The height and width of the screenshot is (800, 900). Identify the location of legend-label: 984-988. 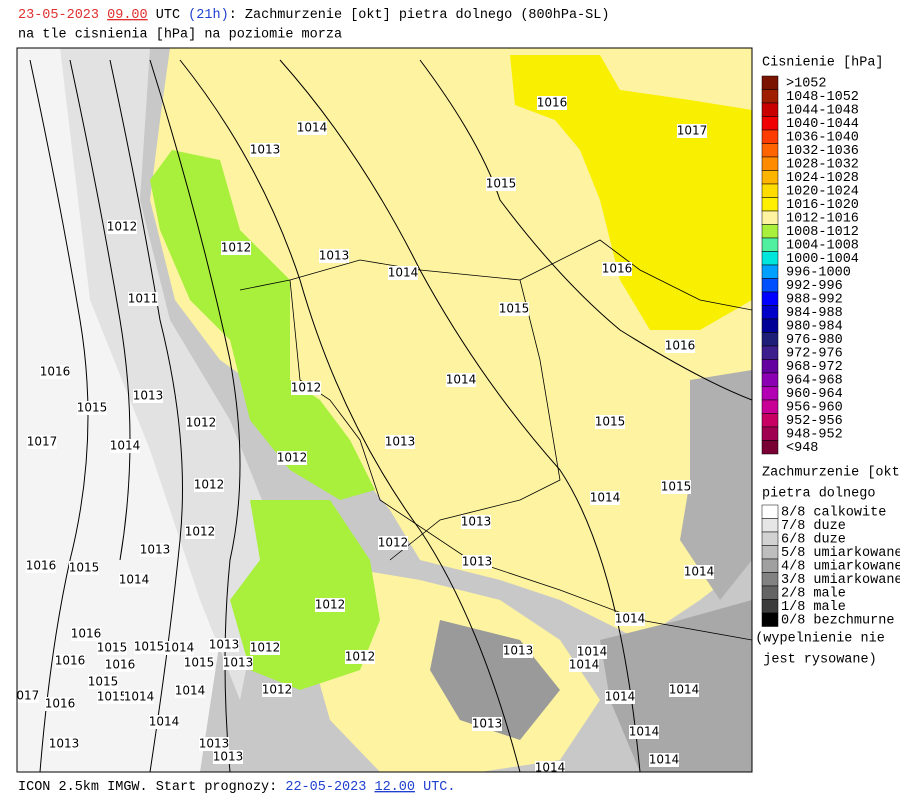
(814, 313).